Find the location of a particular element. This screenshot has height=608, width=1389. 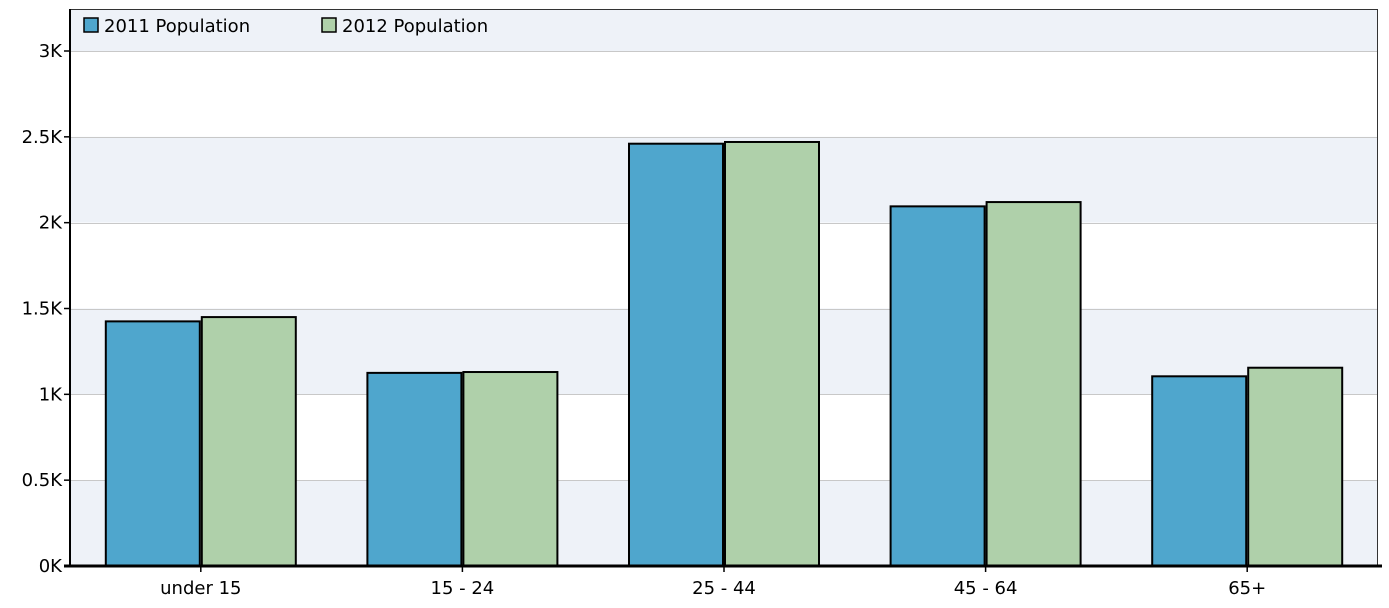

x-tick-label: 15 - 24 is located at coordinates (463, 588).